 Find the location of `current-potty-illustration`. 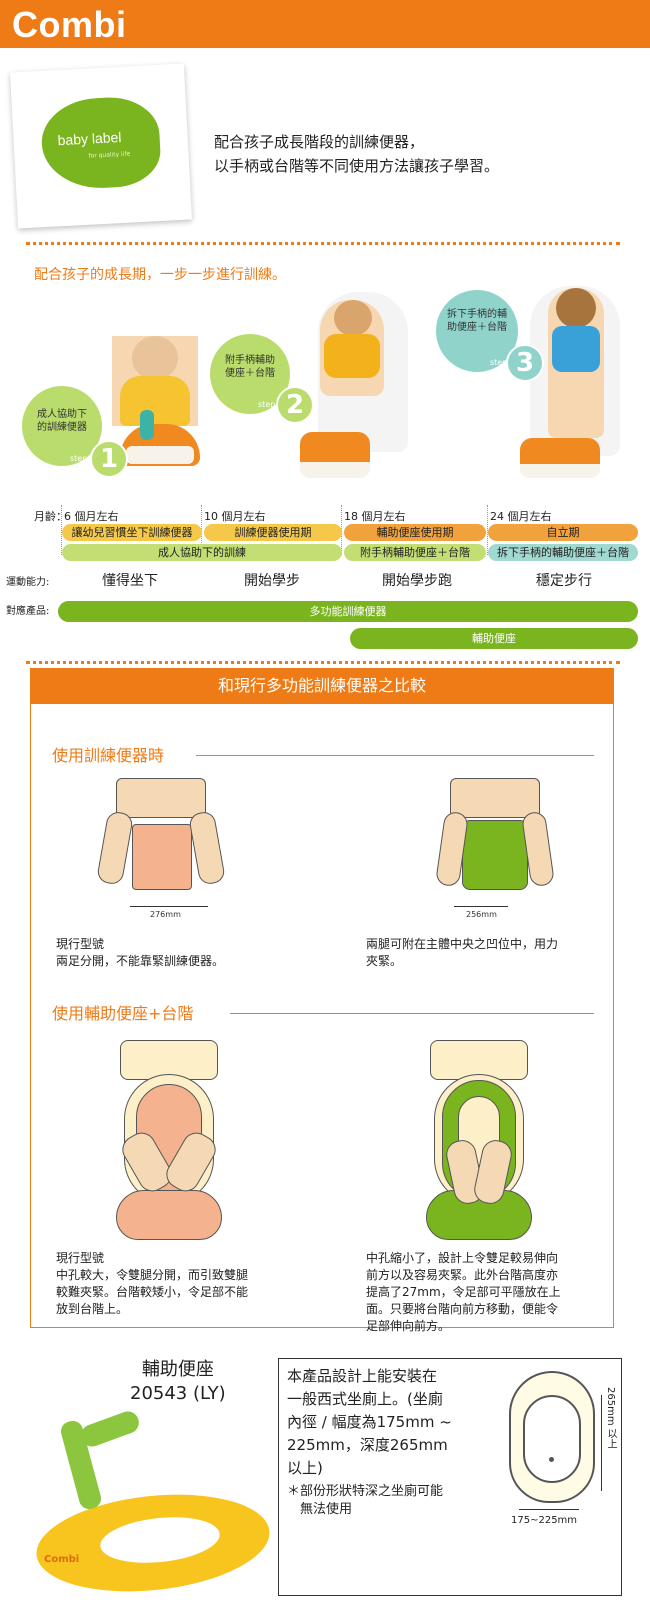

current-potty-illustration is located at coordinates (161, 834).